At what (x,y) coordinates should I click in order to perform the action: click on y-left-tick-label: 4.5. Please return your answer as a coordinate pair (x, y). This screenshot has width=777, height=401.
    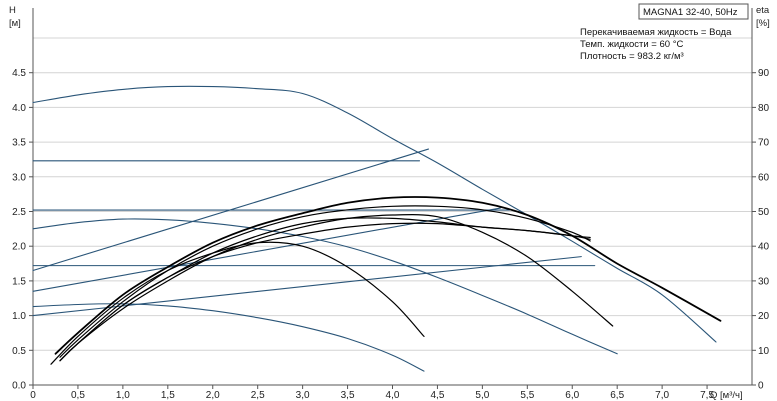
    Looking at the image, I should click on (19, 73).